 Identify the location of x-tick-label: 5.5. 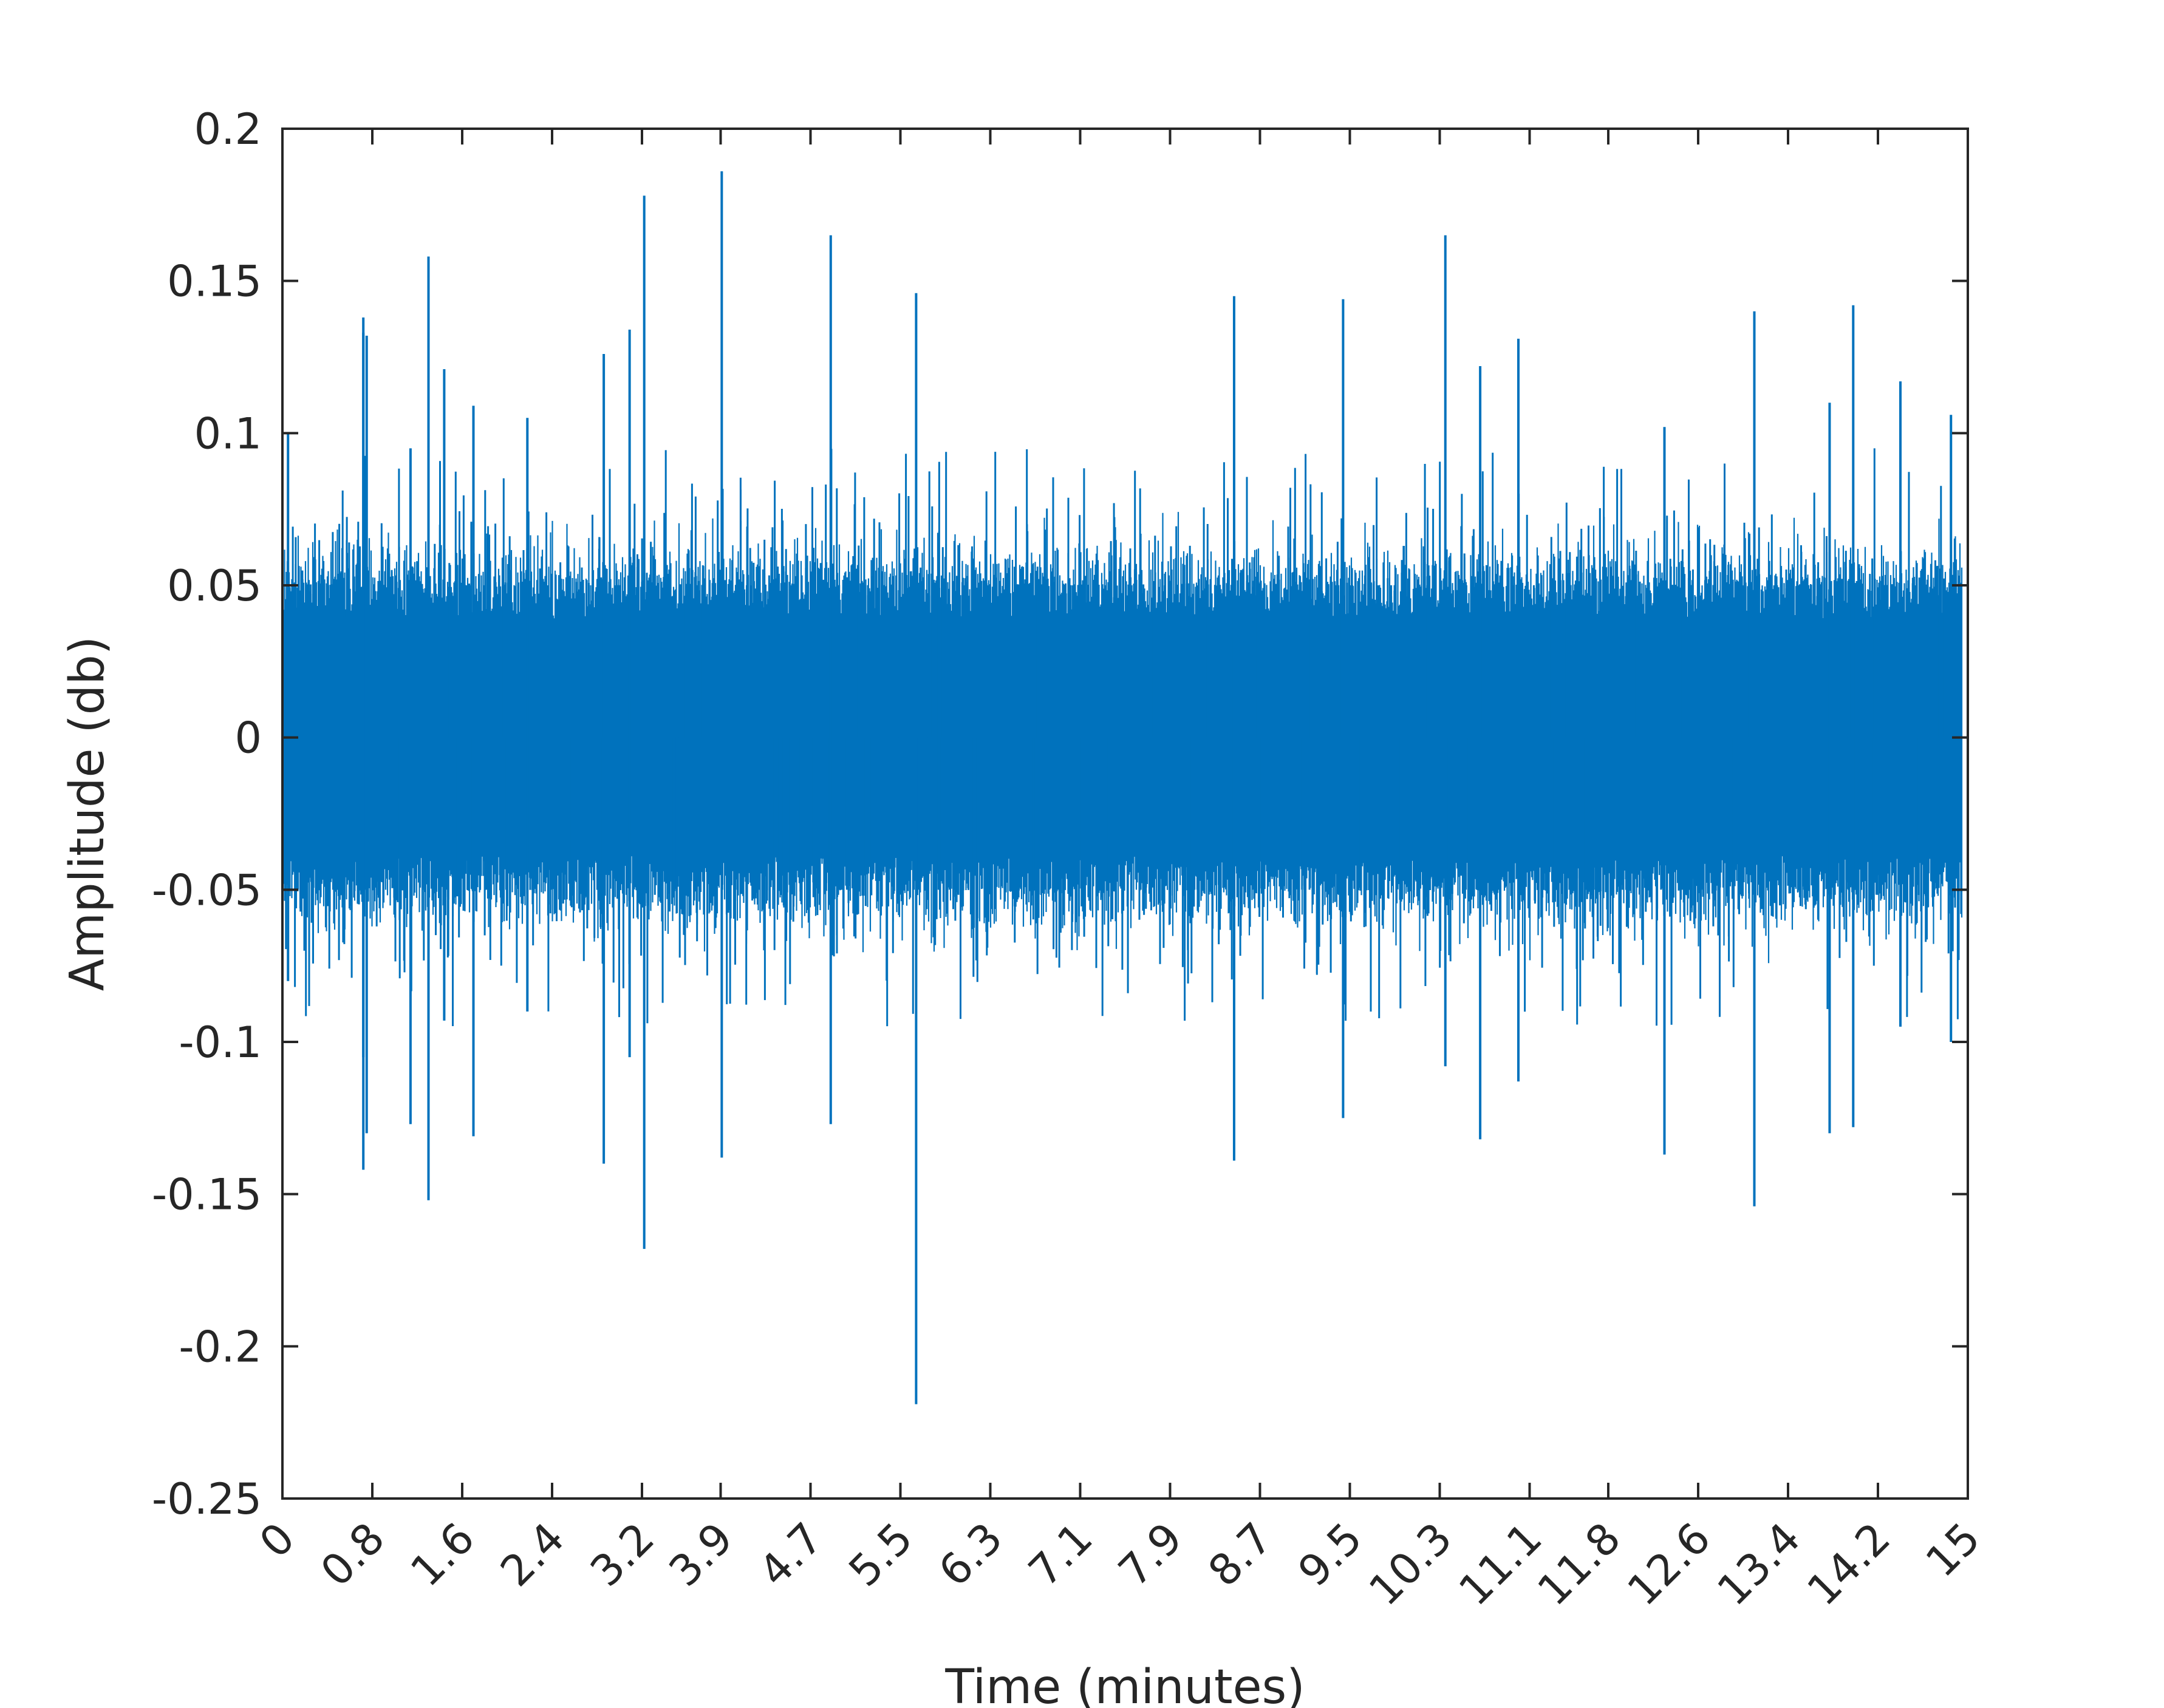
(881, 1554).